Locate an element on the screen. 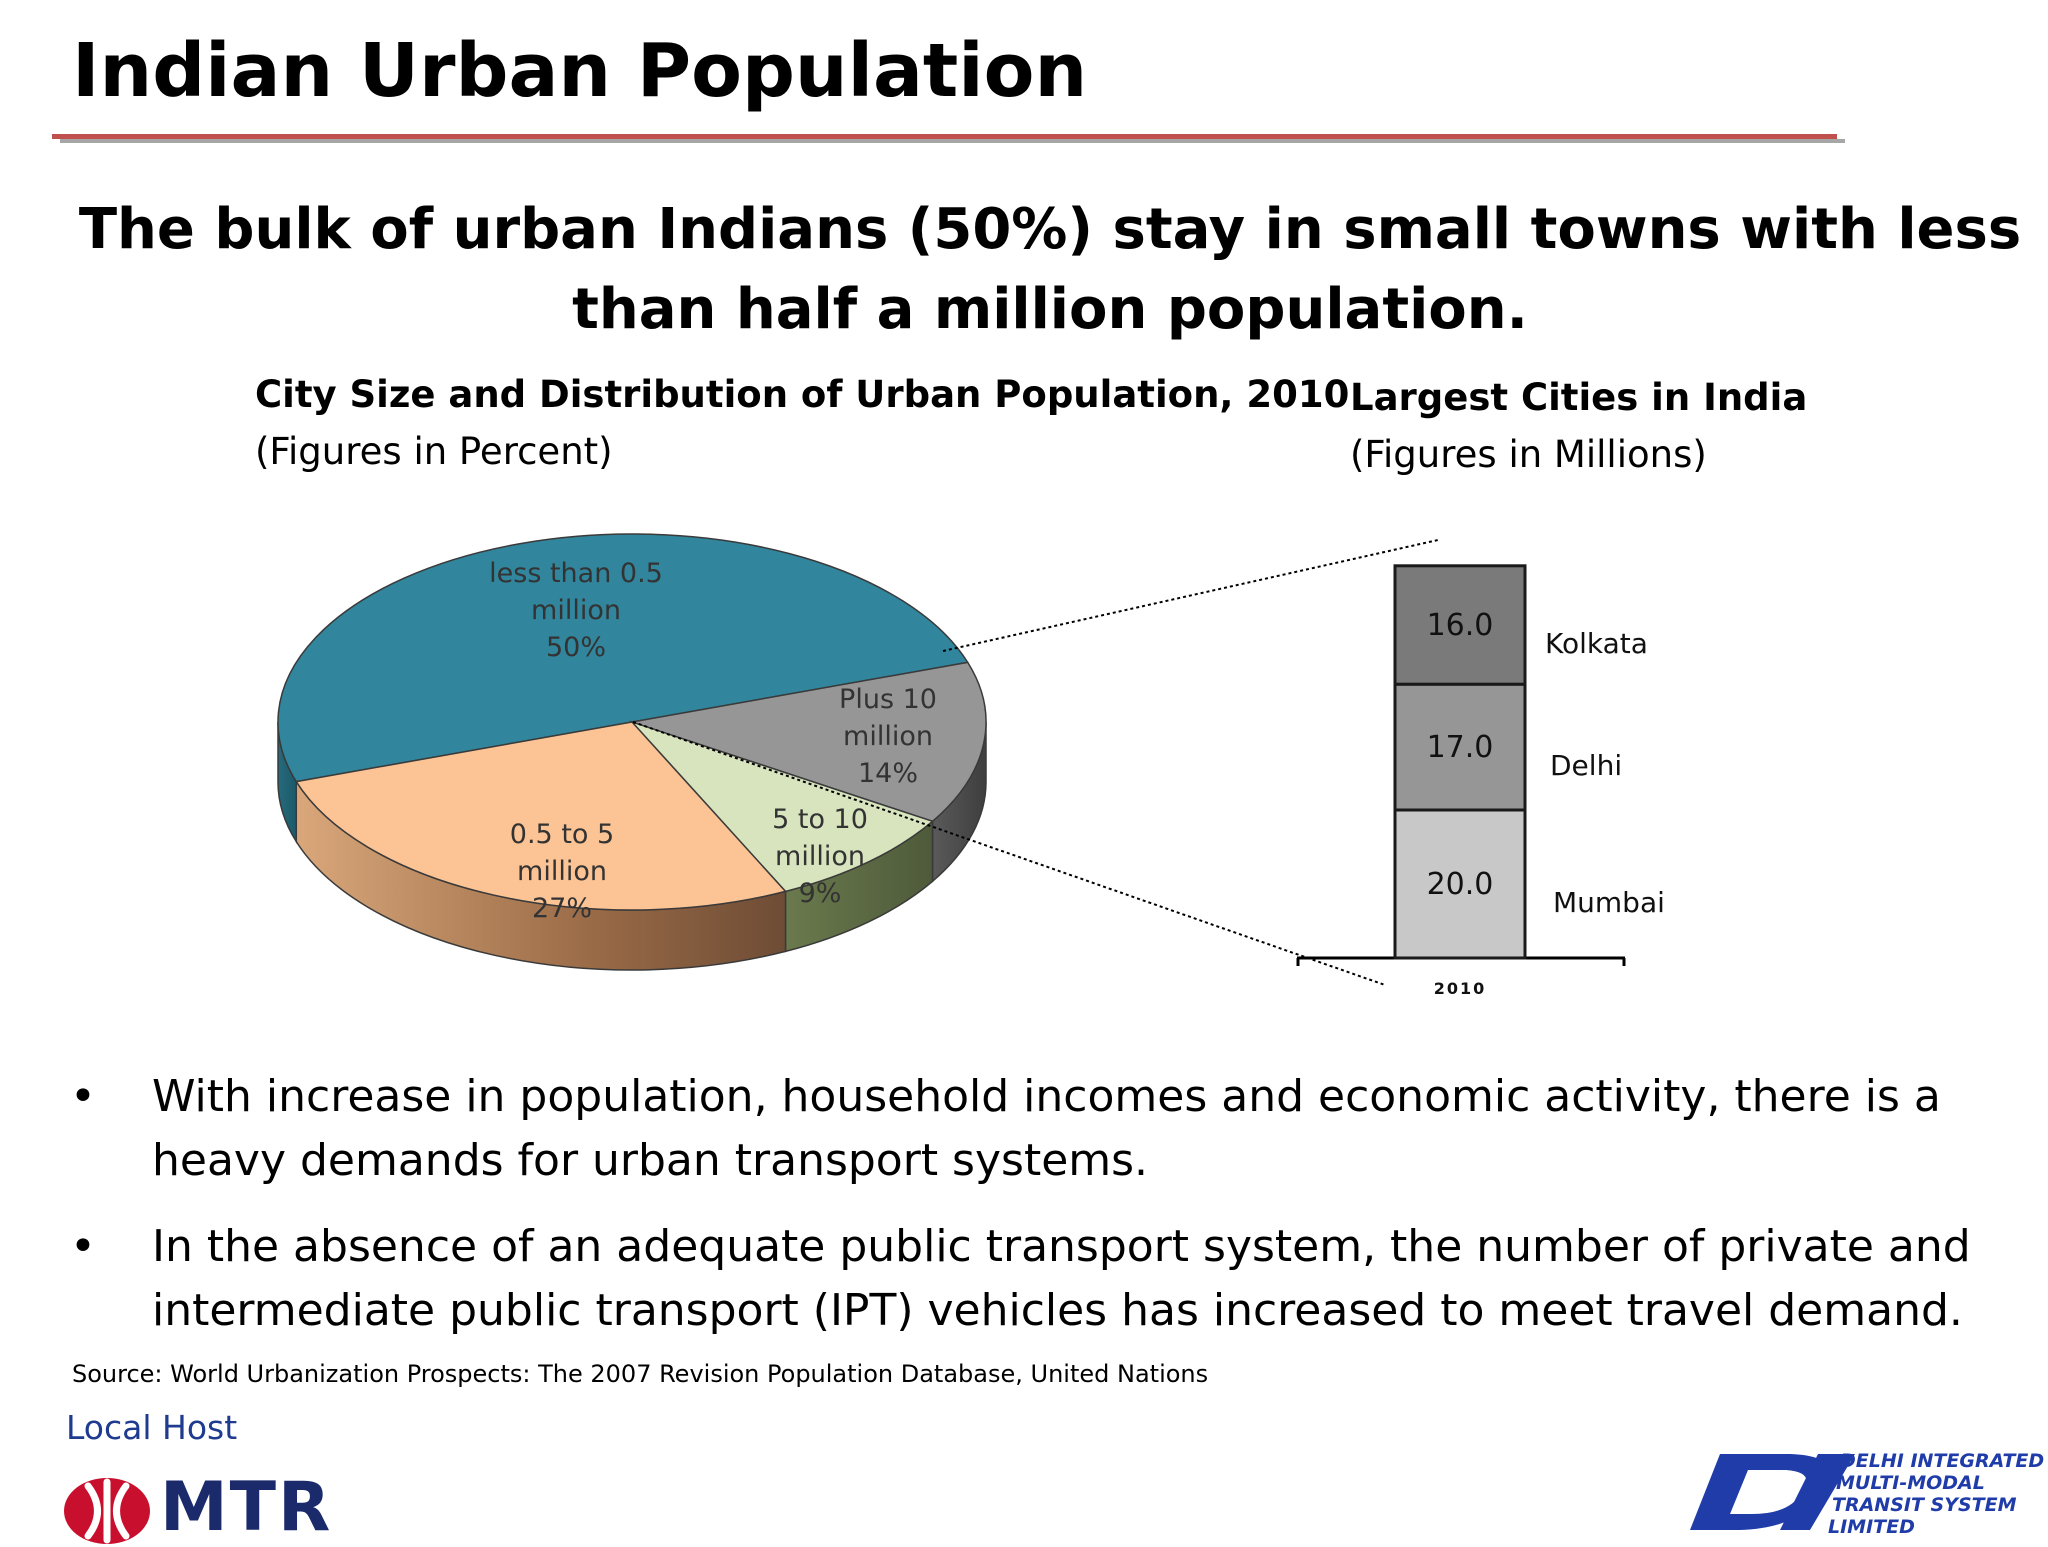  pie-slice-label: 0.5 to 5 million 27% is located at coordinates (562, 871).